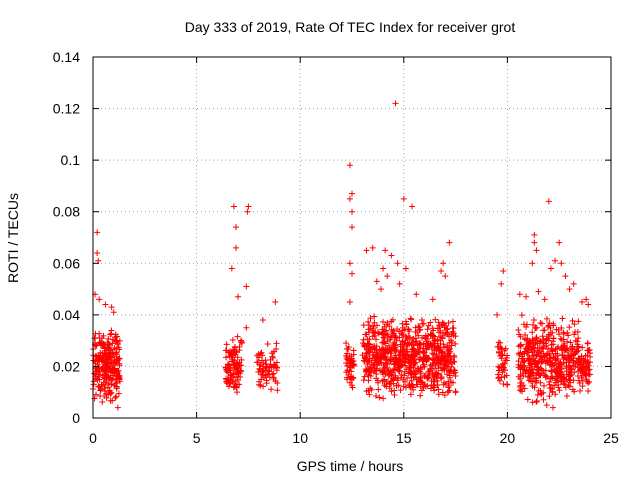 This screenshot has width=640, height=480. Describe the element at coordinates (76, 418) in the screenshot. I see `y-tick-label: 0` at that location.